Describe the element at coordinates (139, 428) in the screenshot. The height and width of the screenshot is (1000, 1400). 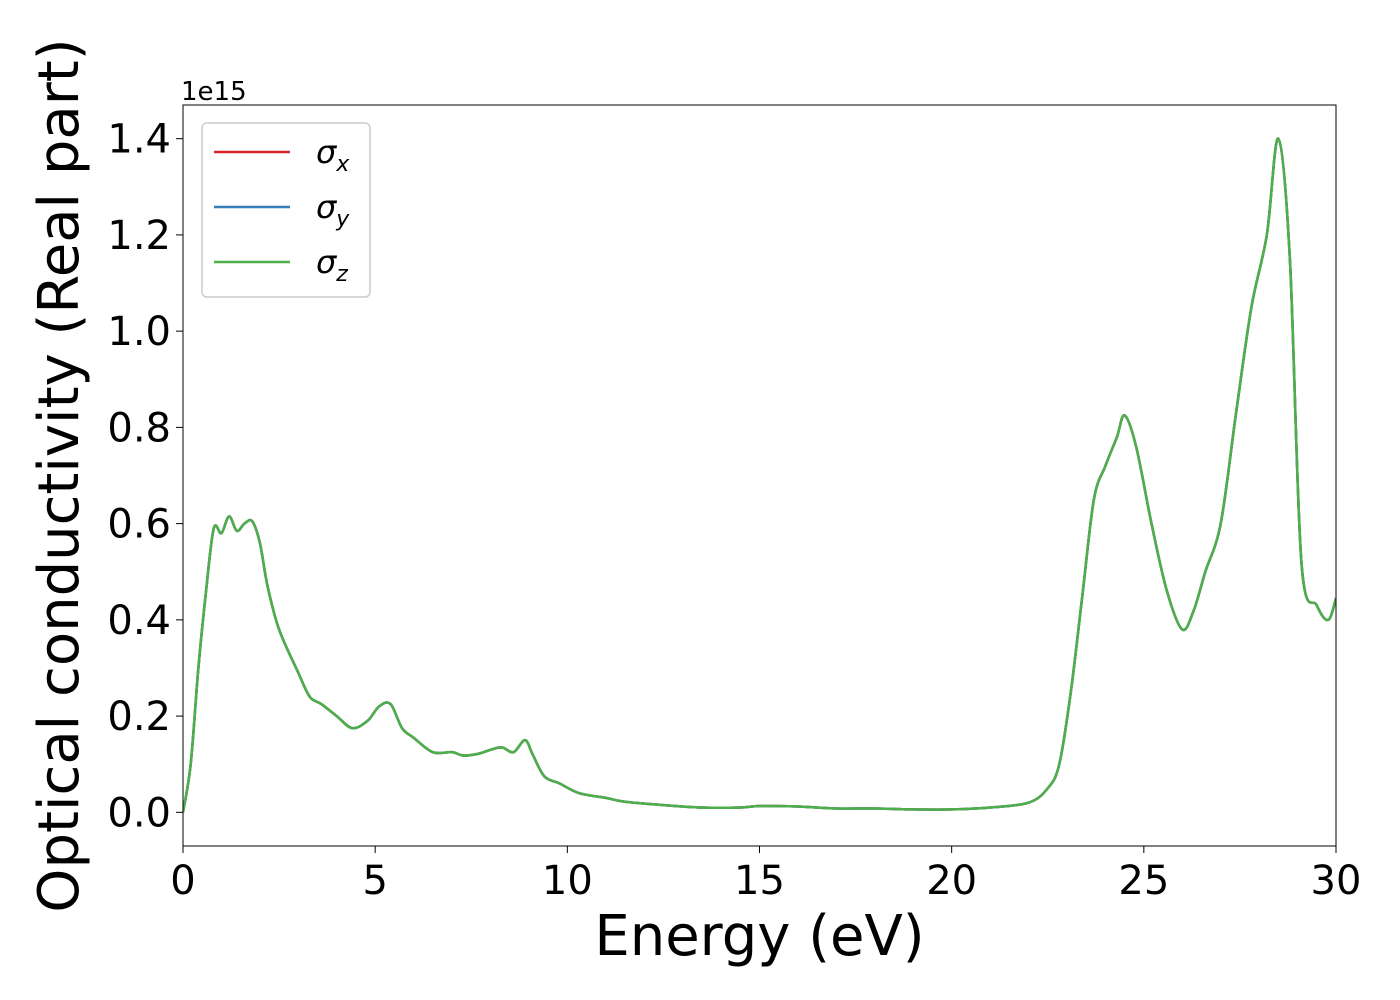
I see `y-tick-label: 0.8` at that location.